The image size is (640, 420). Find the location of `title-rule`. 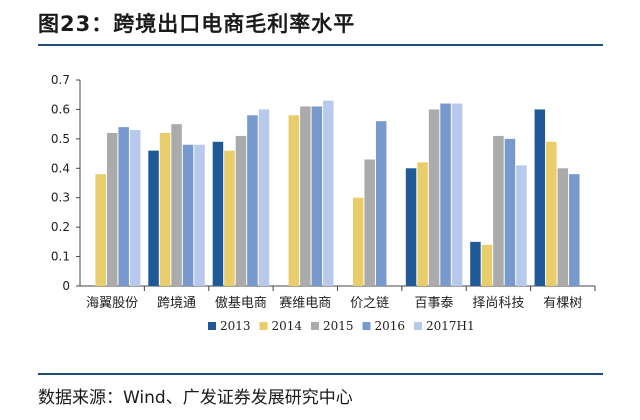

title-rule is located at coordinates (320, 45).